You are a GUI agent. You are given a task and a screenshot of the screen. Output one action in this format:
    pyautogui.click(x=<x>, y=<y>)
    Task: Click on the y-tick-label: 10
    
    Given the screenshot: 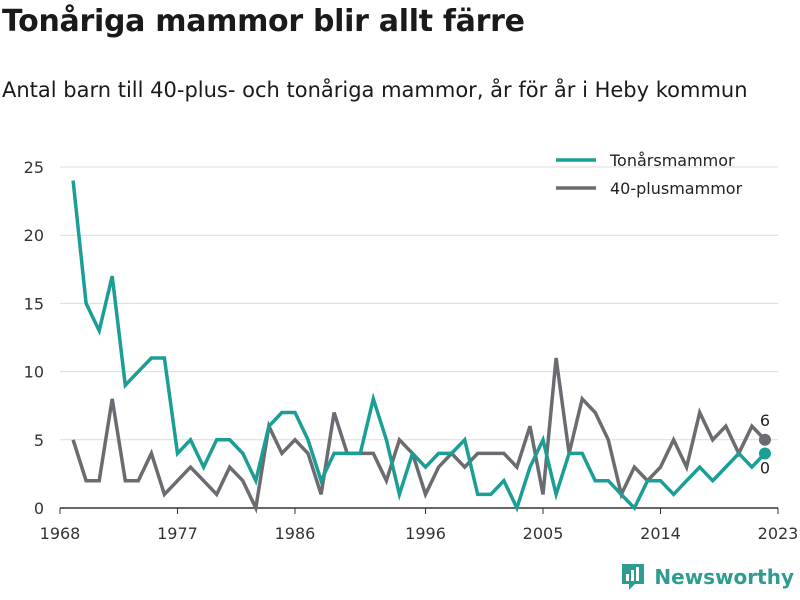 What is the action you would take?
    pyautogui.click(x=34, y=372)
    